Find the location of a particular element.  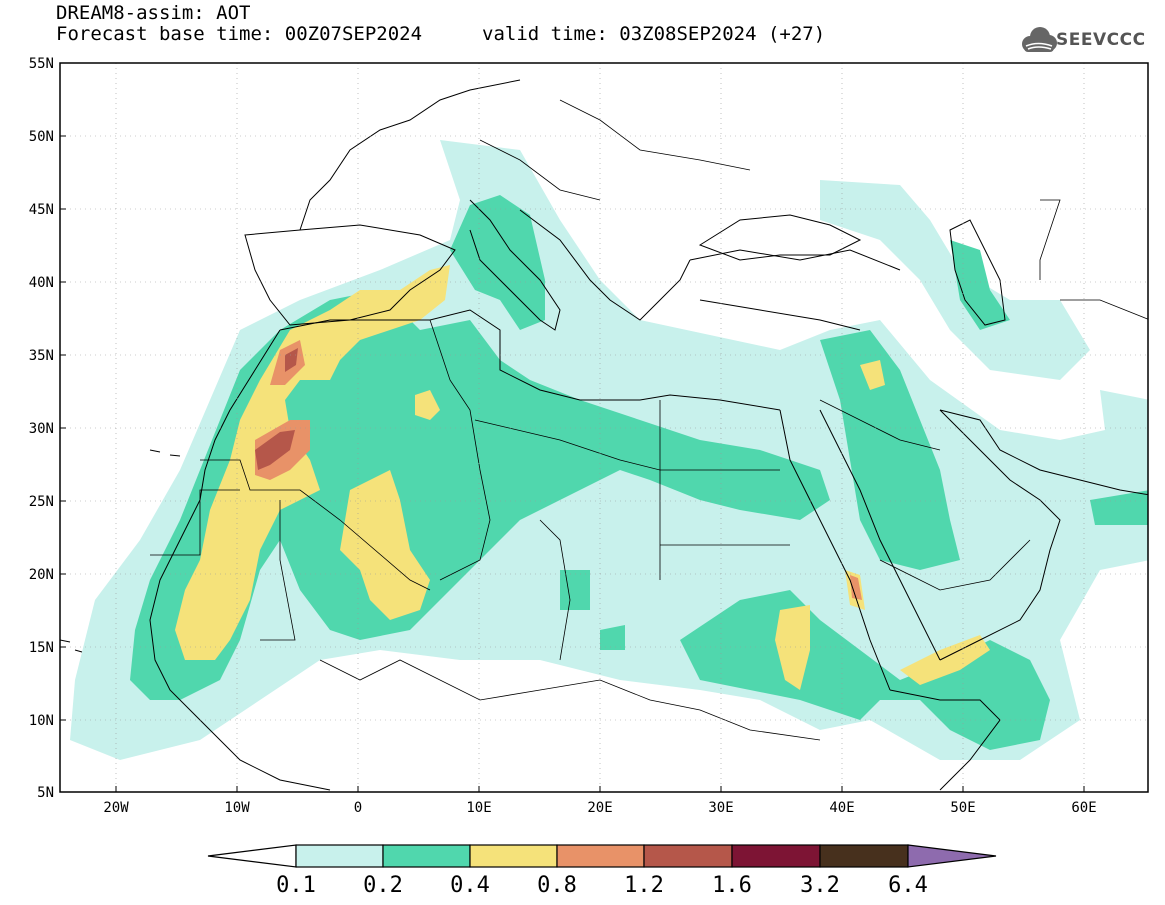

lat-label: 5N is located at coordinates (45, 793).